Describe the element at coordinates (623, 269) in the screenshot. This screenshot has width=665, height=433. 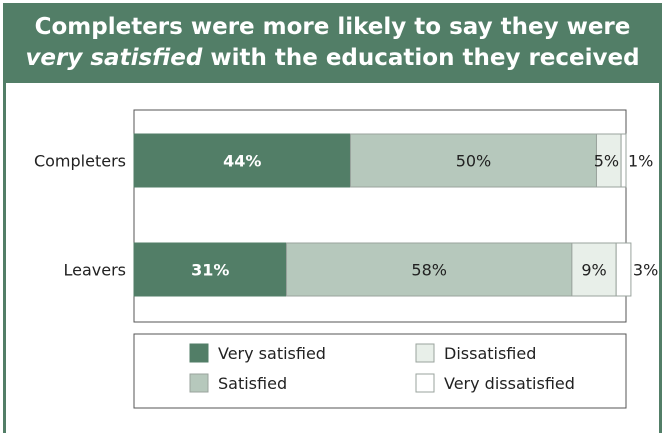
I see `bar-leavers-very-dissatisfied` at that location.